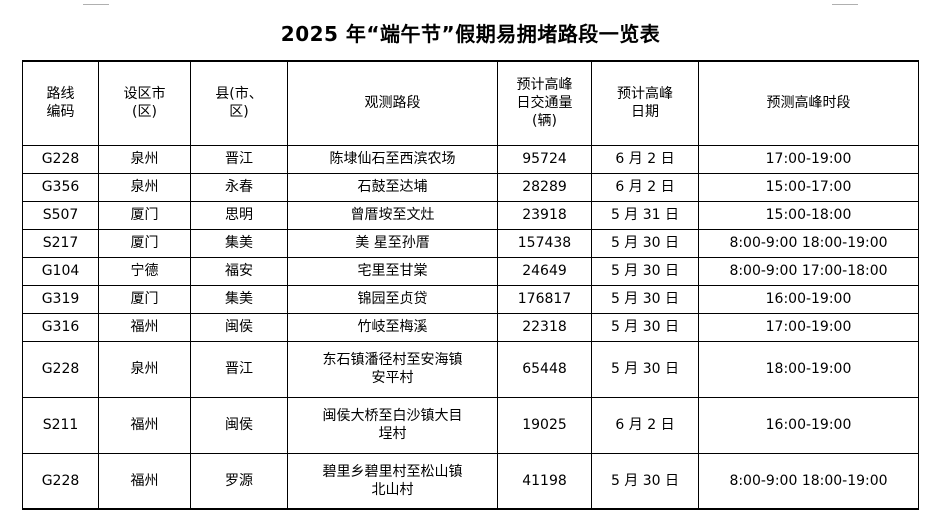 This screenshot has height=514, width=941. What do you see at coordinates (60, 425) in the screenshot?
I see `cell-code: S211` at bounding box center [60, 425].